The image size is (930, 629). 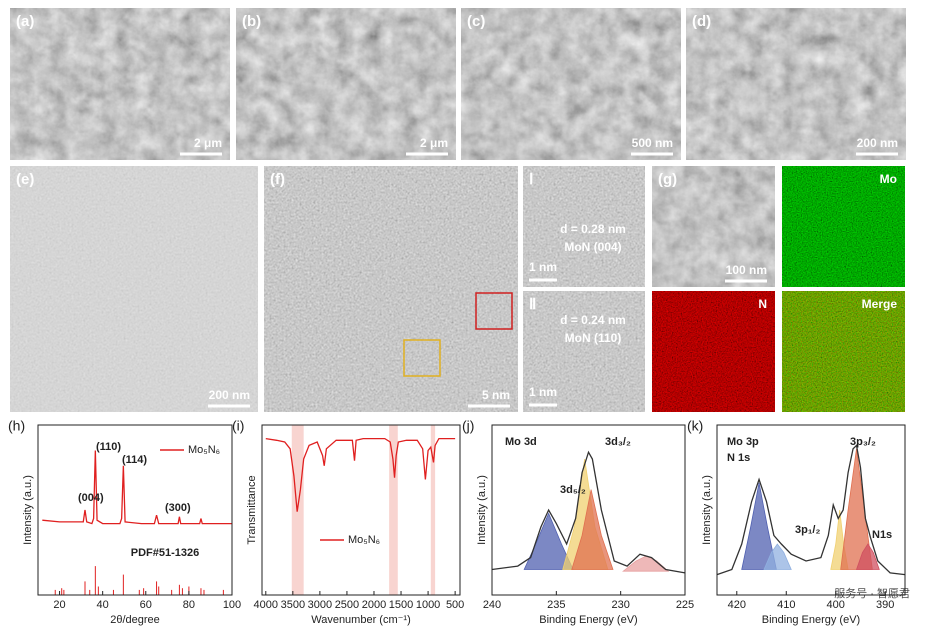 What do you see at coordinates (134, 460) in the screenshot?
I see `annotation: (114)` at bounding box center [134, 460].